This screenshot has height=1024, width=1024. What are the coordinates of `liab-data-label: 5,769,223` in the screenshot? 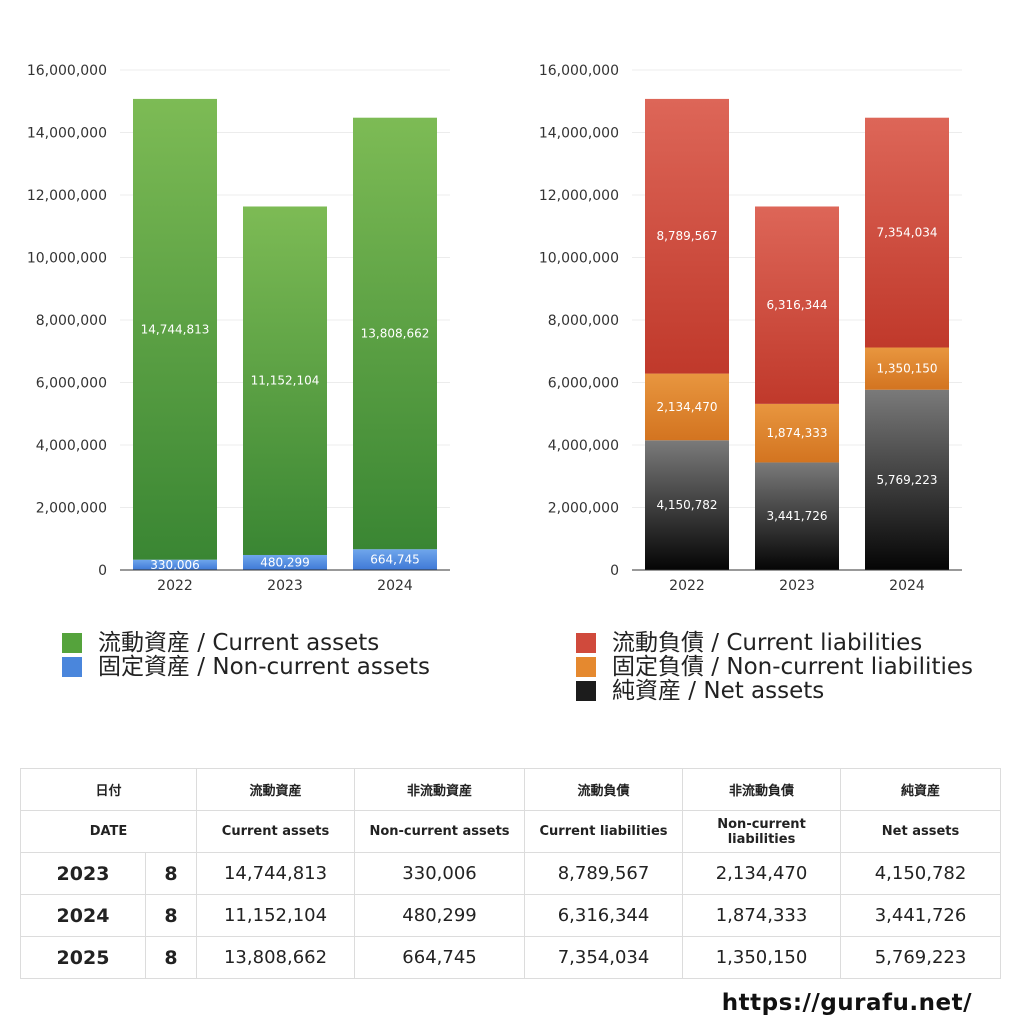 It's located at (906, 480).